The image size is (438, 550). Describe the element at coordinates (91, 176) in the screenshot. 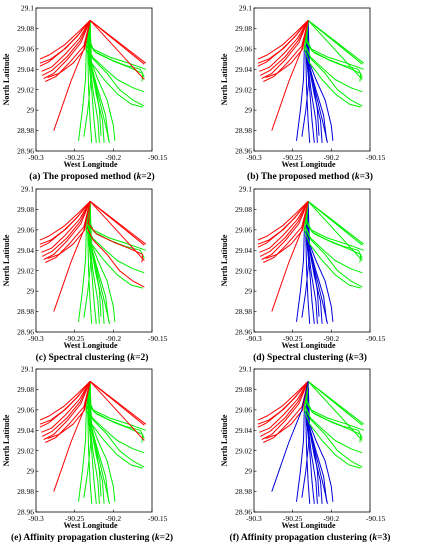

I see `subplot-caption: (a) The proposed method (k=2)` at that location.